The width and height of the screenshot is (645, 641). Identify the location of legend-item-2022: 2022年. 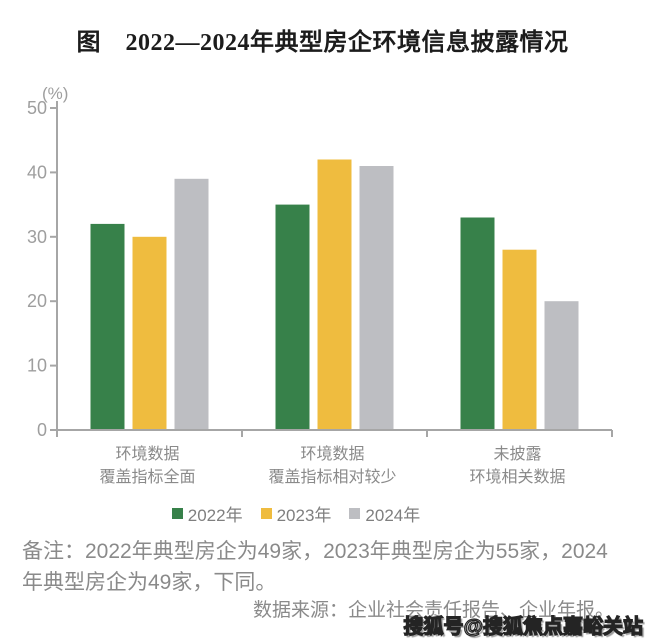
(207, 513).